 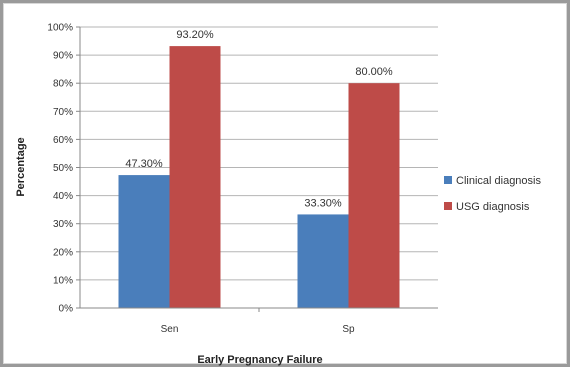 What do you see at coordinates (60, 28) in the screenshot?
I see `y-tick-label: 100%` at bounding box center [60, 28].